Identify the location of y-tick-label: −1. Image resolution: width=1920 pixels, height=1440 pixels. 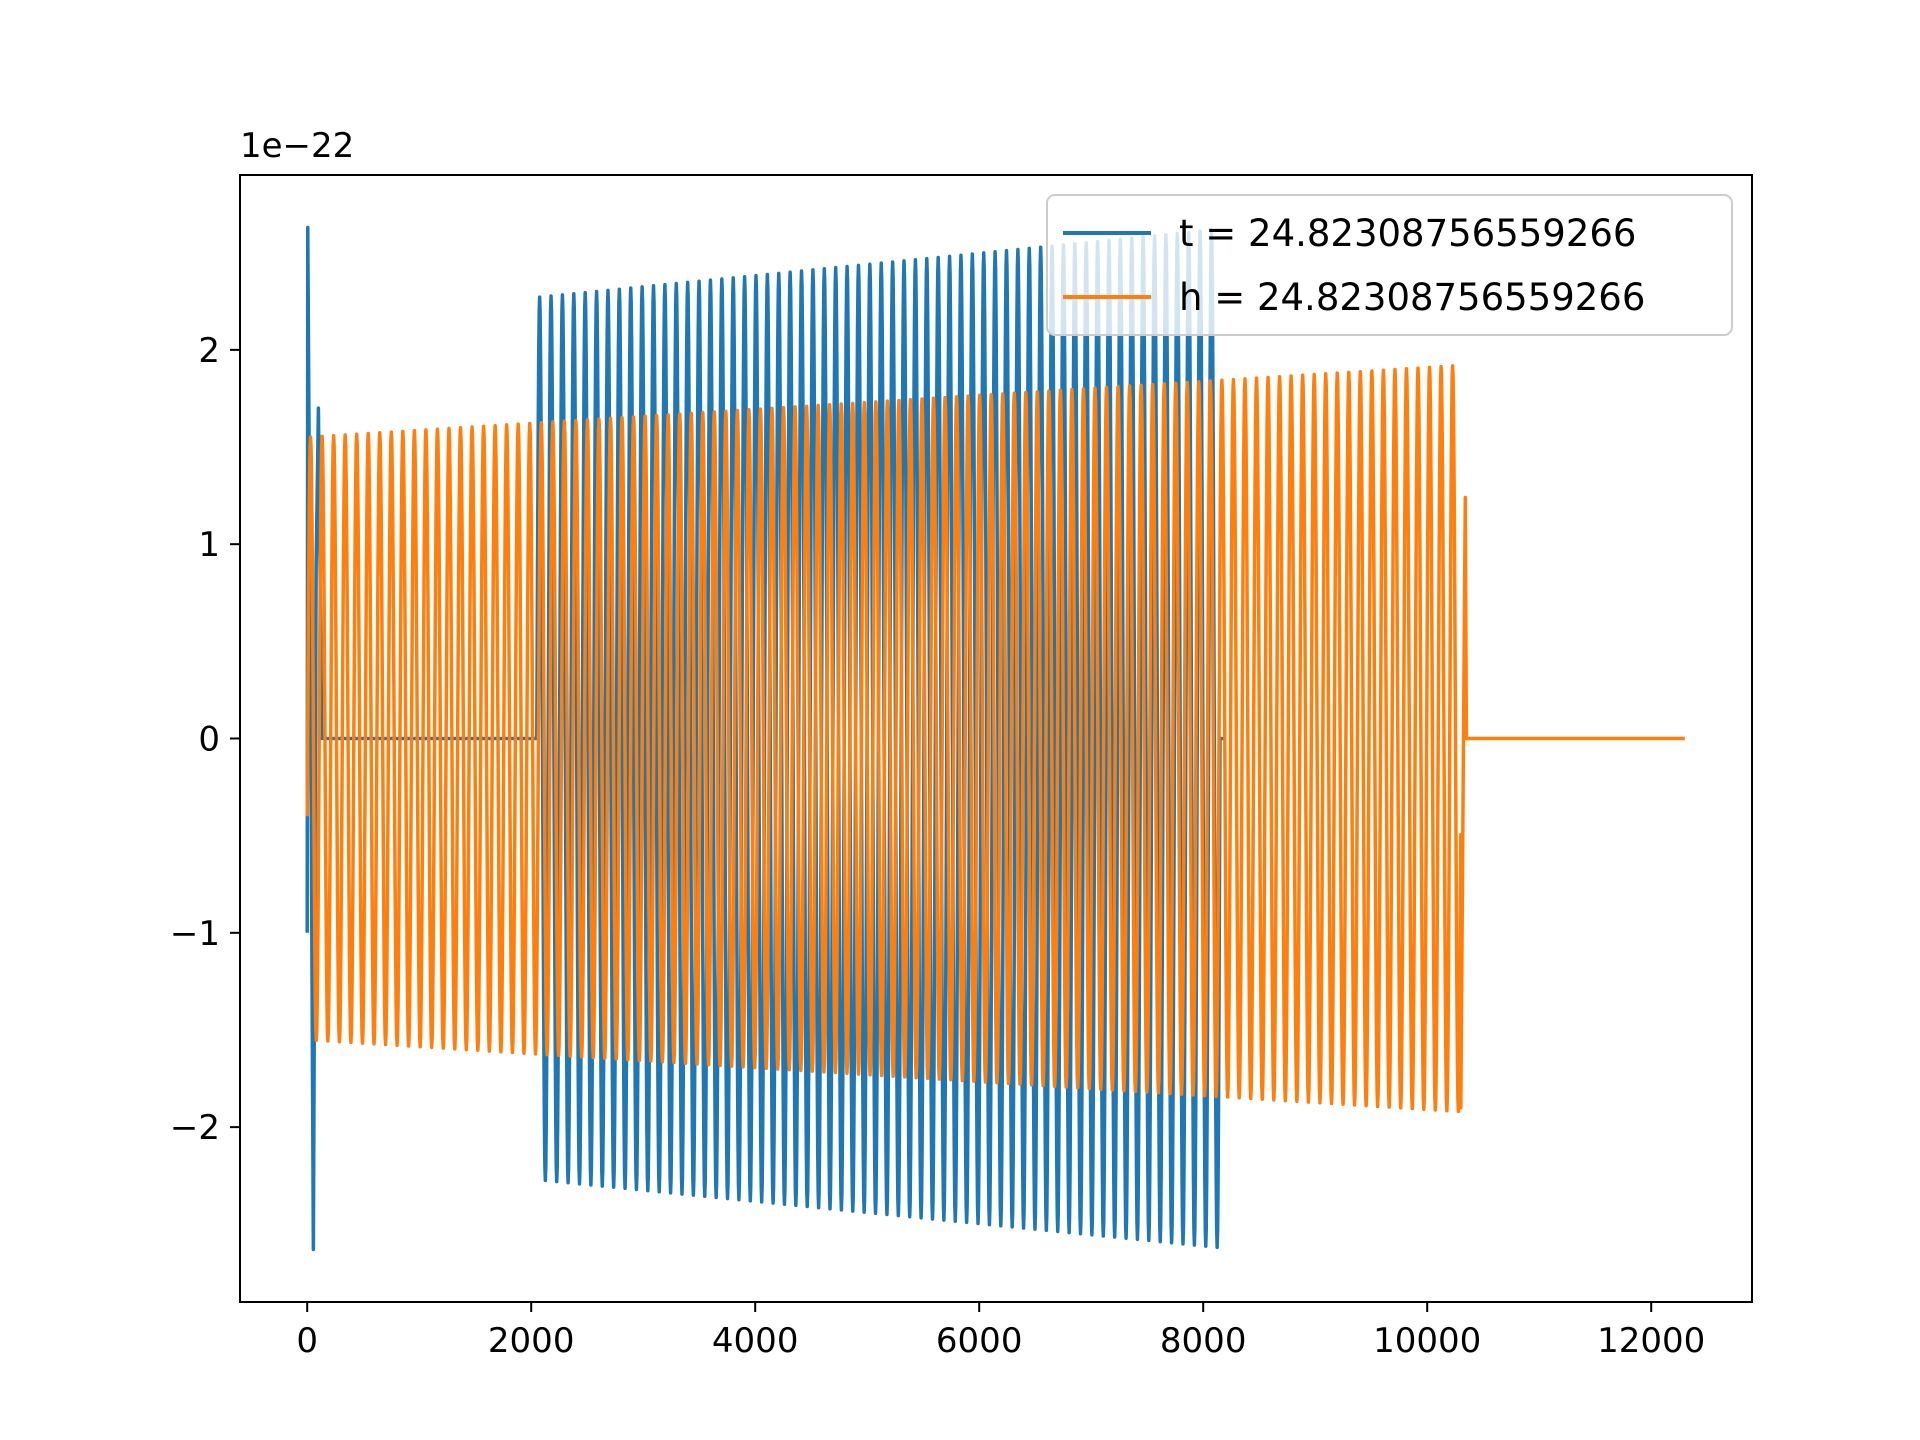
(195, 934).